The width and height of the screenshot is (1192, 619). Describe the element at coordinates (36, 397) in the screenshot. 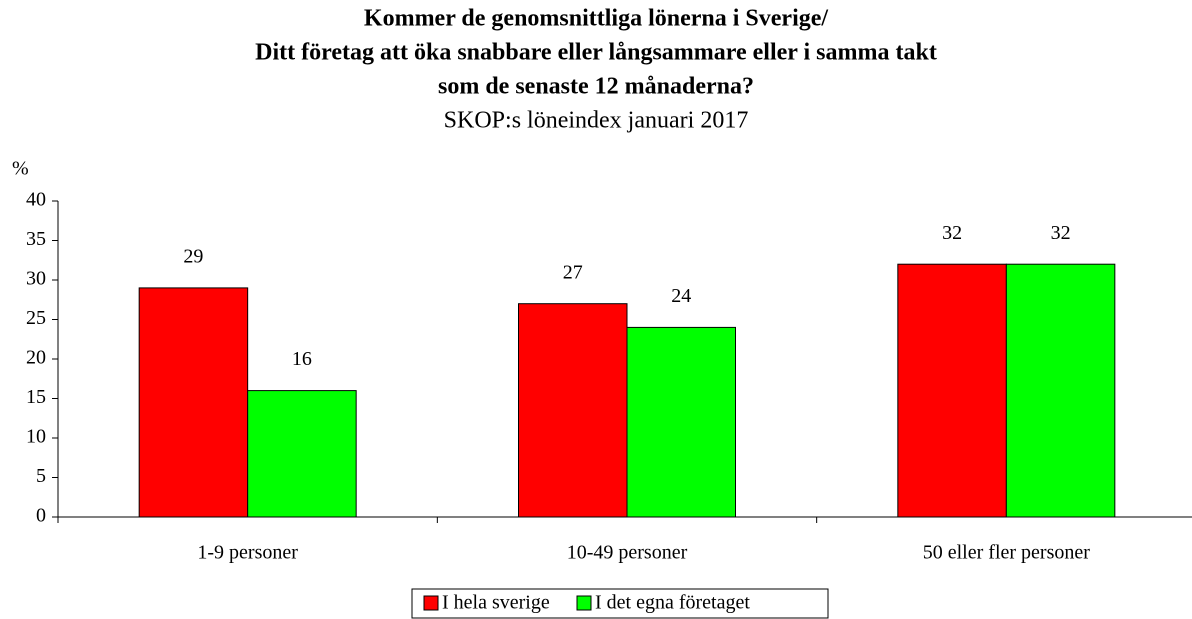

I see `y-tick-label: 15` at that location.